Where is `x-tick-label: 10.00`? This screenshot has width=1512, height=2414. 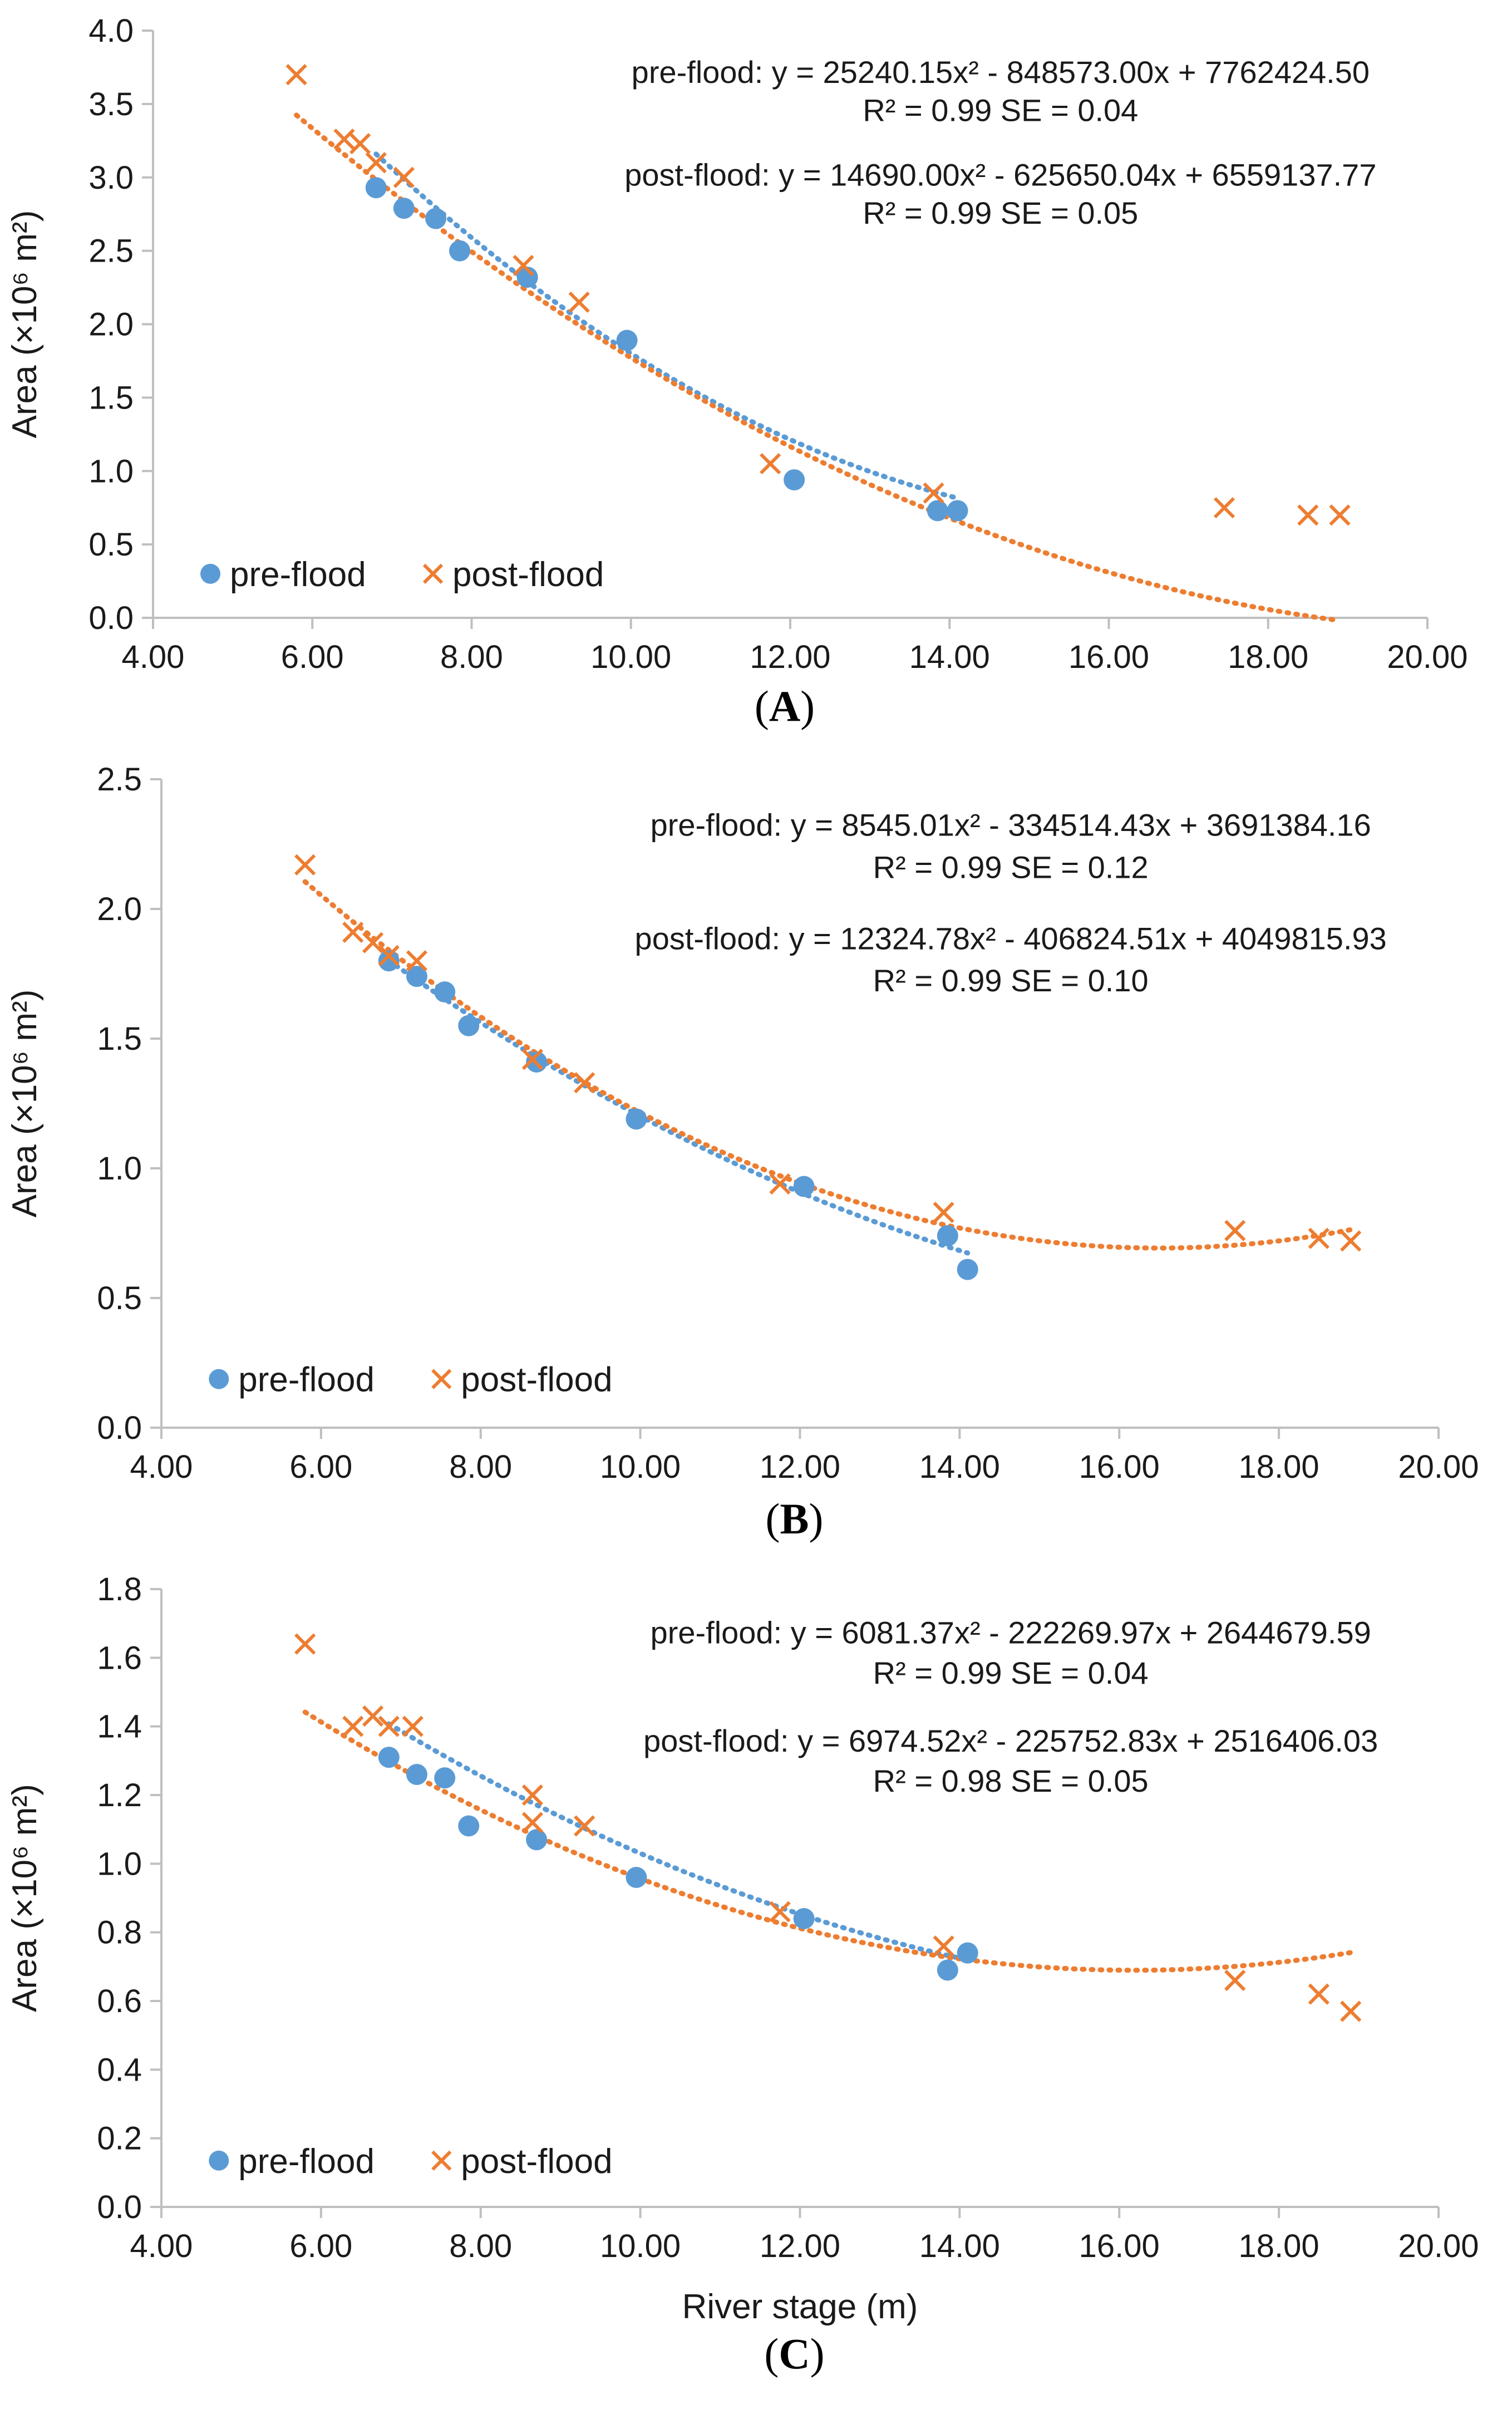 x-tick-label: 10.00 is located at coordinates (640, 2246).